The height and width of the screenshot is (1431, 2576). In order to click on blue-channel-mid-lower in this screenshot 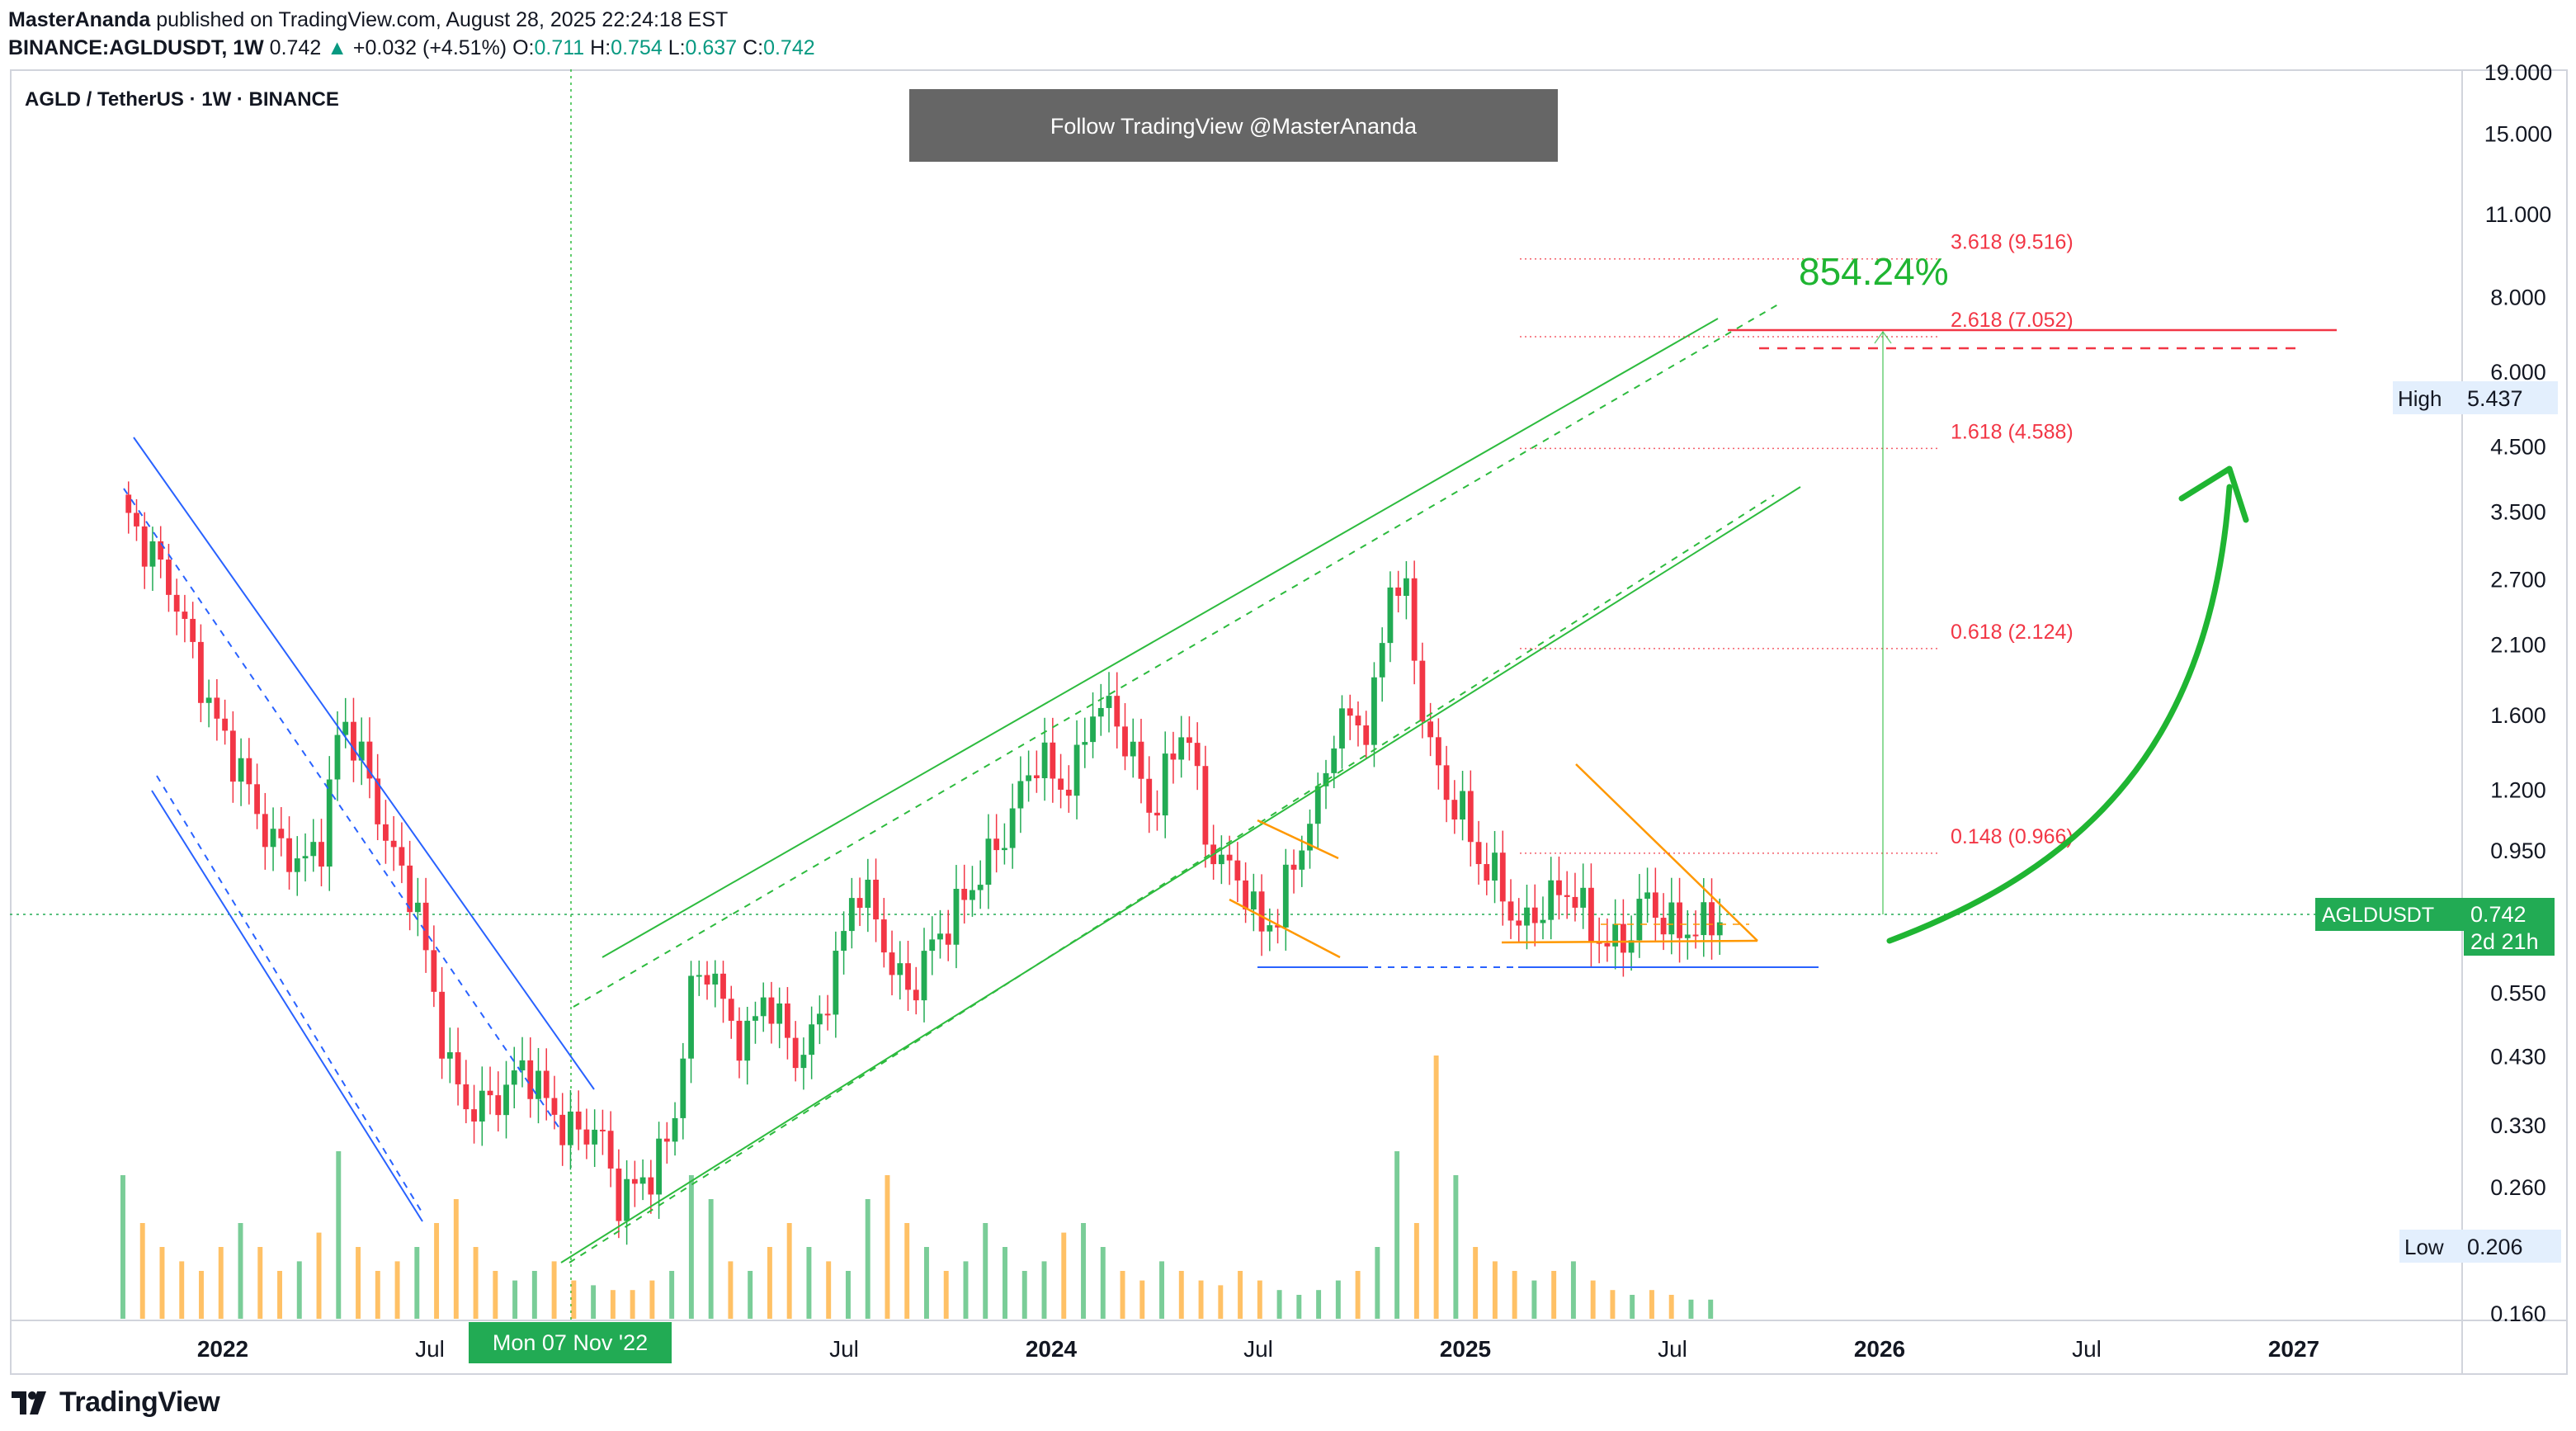, I will do `click(289, 994)`.